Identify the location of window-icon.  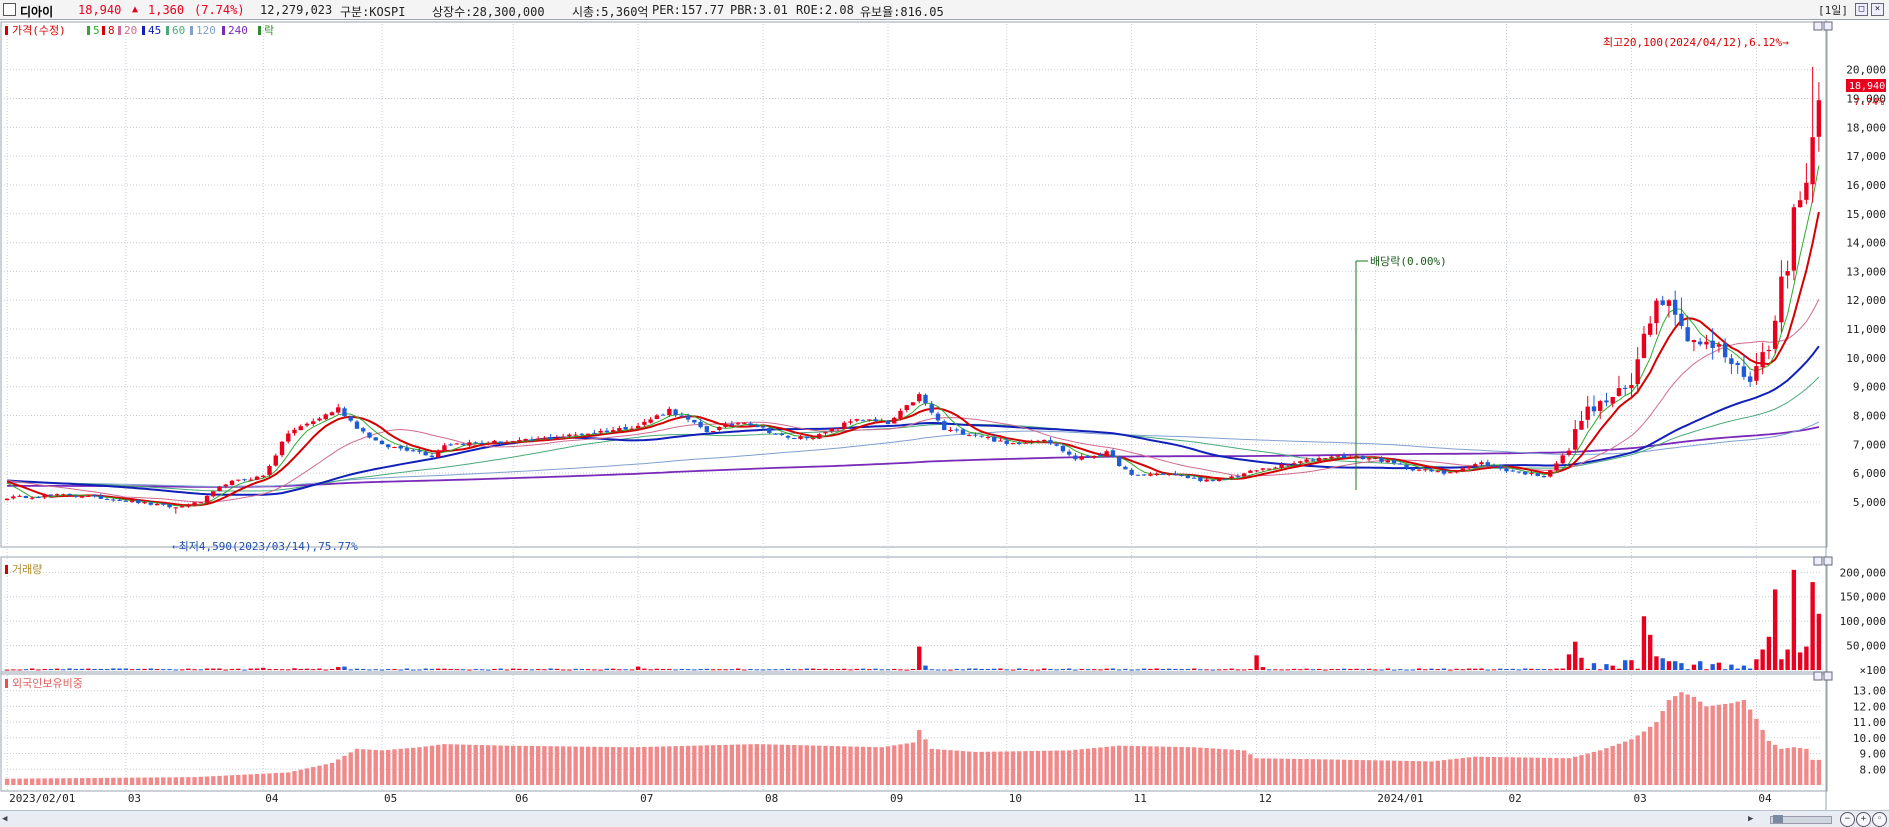
(9, 9).